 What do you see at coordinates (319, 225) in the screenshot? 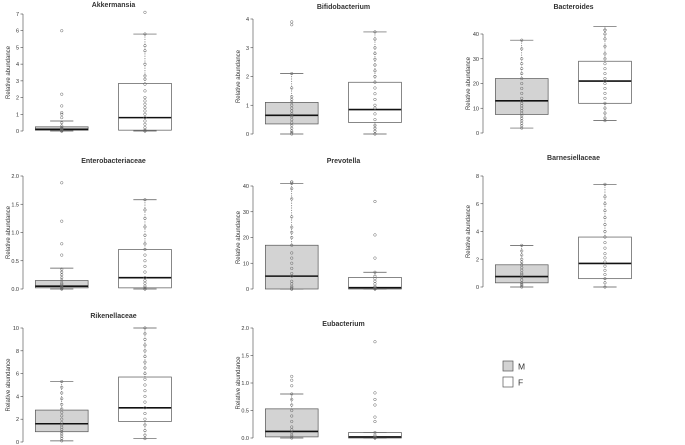
I see `panel-prevotella: Prevotella Relative abundance 0 10 20 30 40` at bounding box center [319, 225].